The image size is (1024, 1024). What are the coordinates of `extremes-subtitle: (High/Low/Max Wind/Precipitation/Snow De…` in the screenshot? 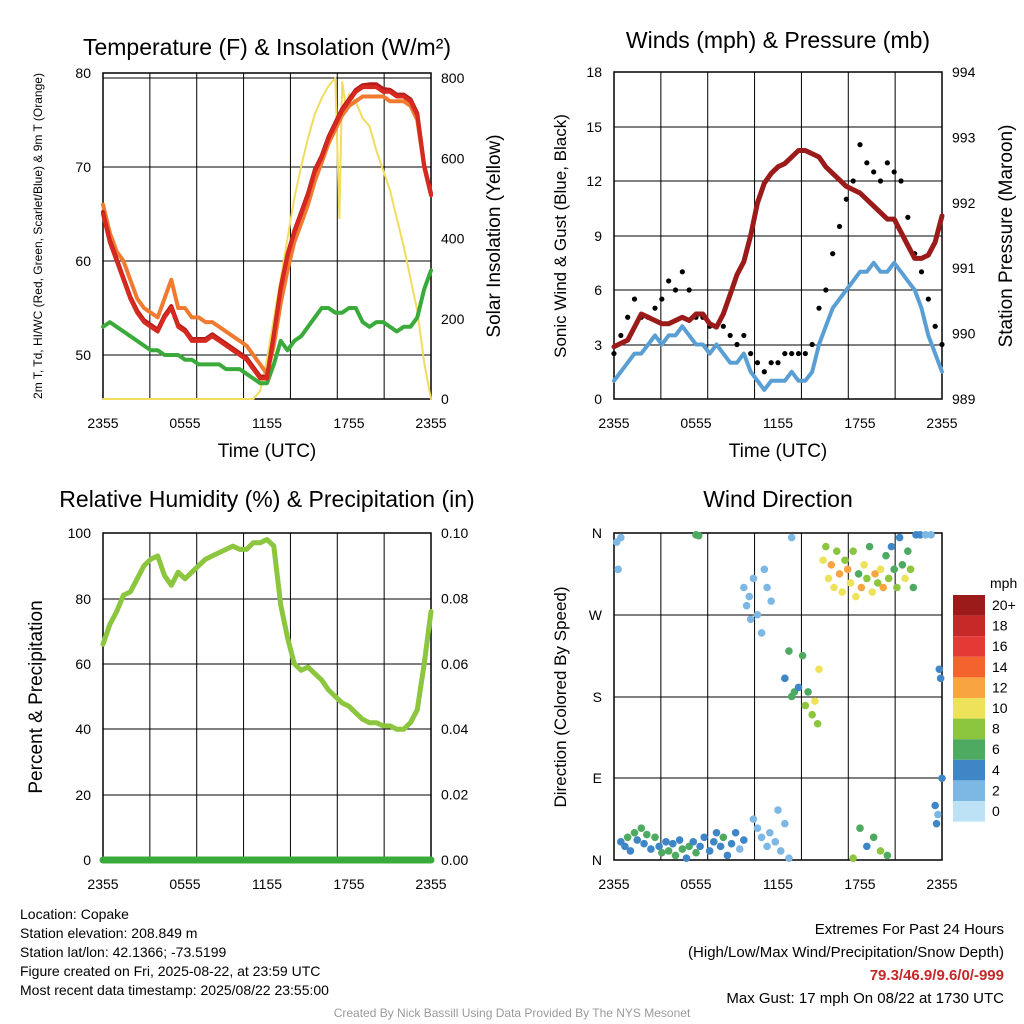 It's located at (846, 952).